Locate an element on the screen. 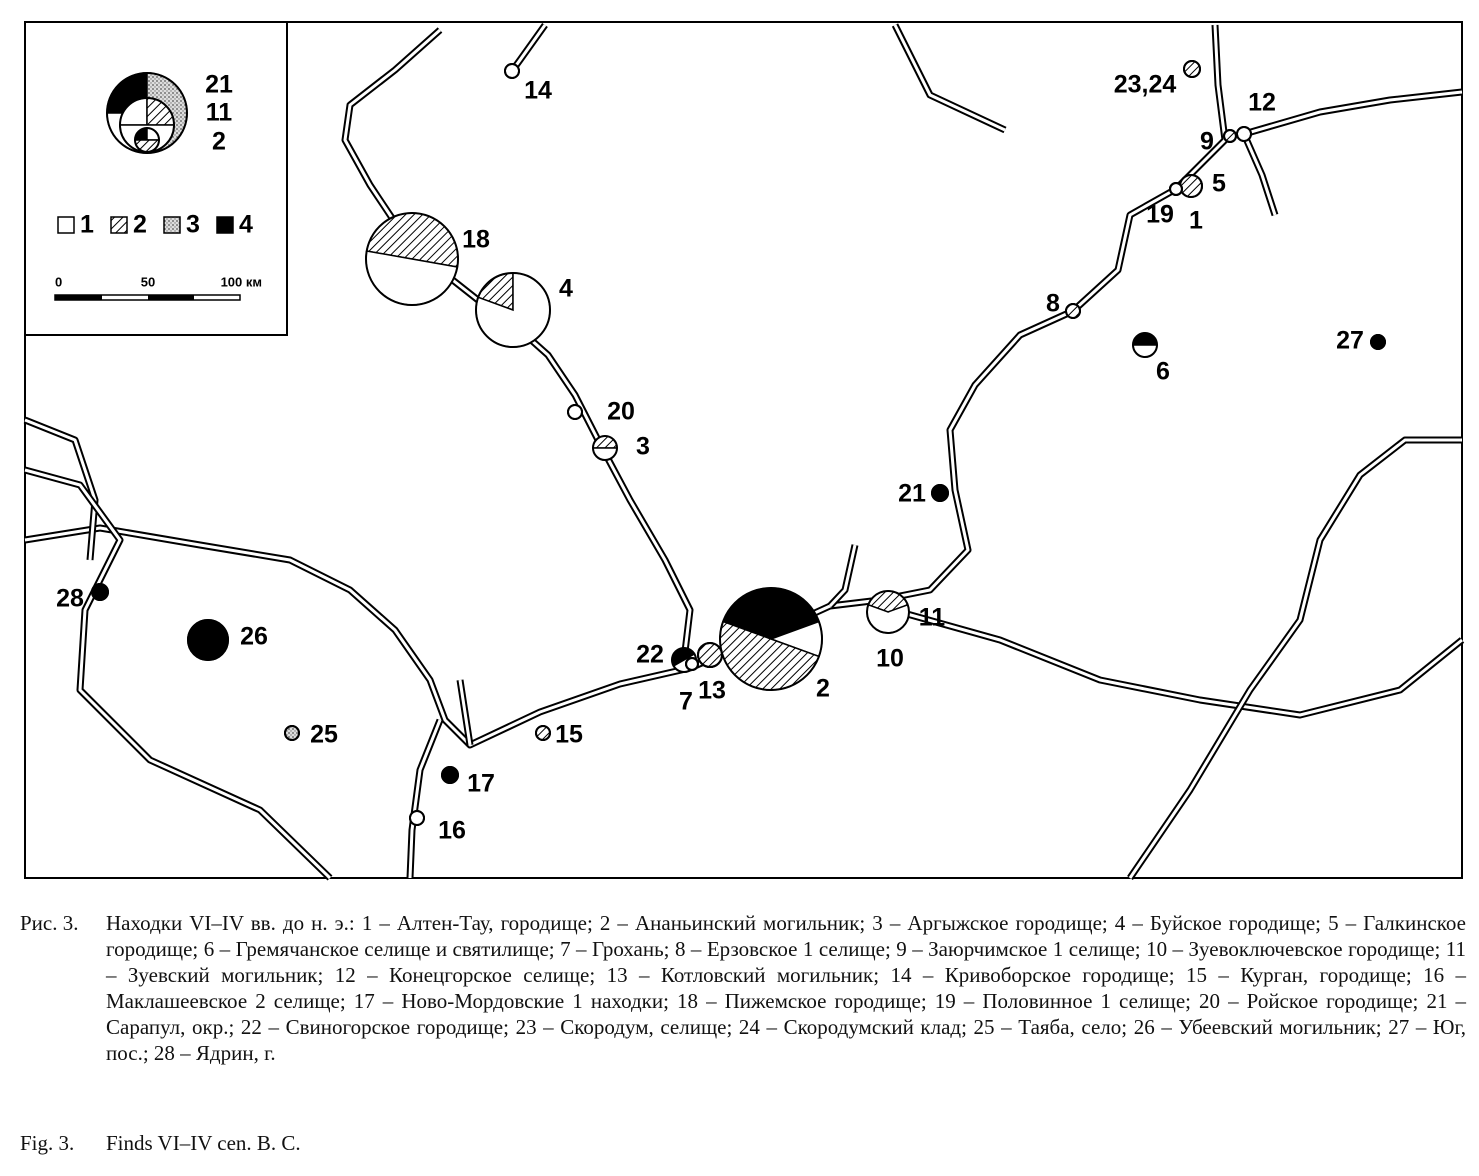  site-label: 28 is located at coordinates (70, 599).